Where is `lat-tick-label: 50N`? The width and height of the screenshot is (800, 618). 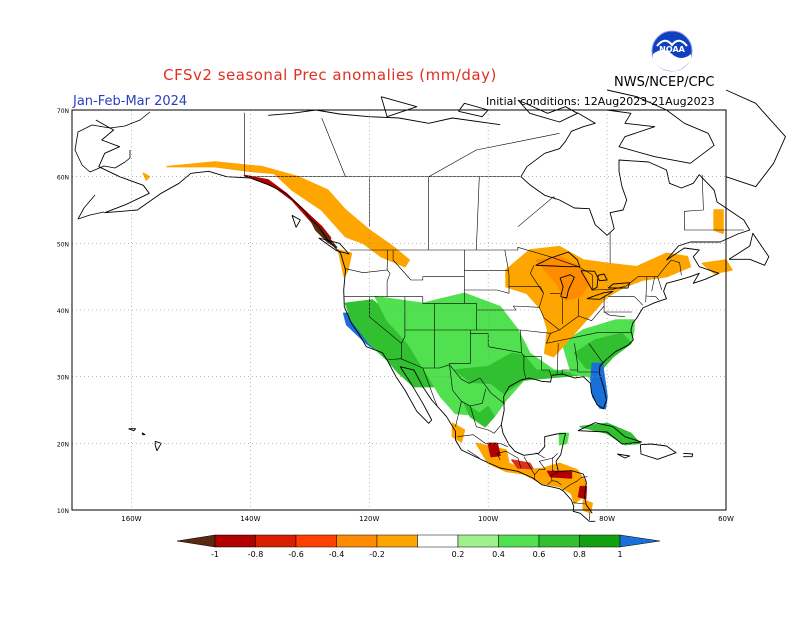
lat-tick-label: 50N is located at coordinates (63, 244).